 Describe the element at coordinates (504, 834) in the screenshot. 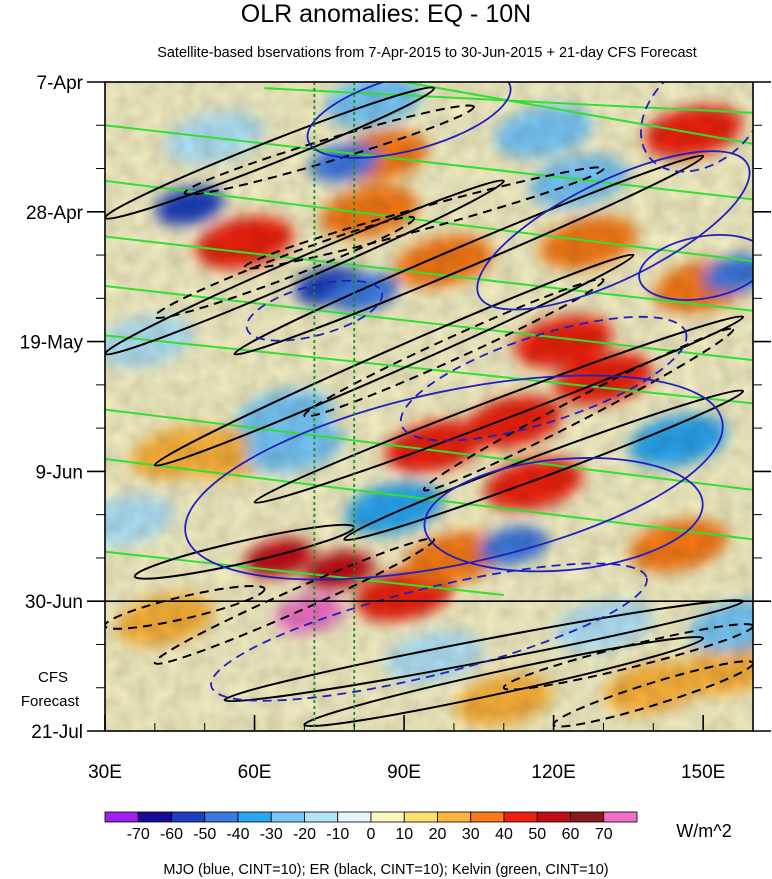

I see `colorbar-label: 40` at that location.